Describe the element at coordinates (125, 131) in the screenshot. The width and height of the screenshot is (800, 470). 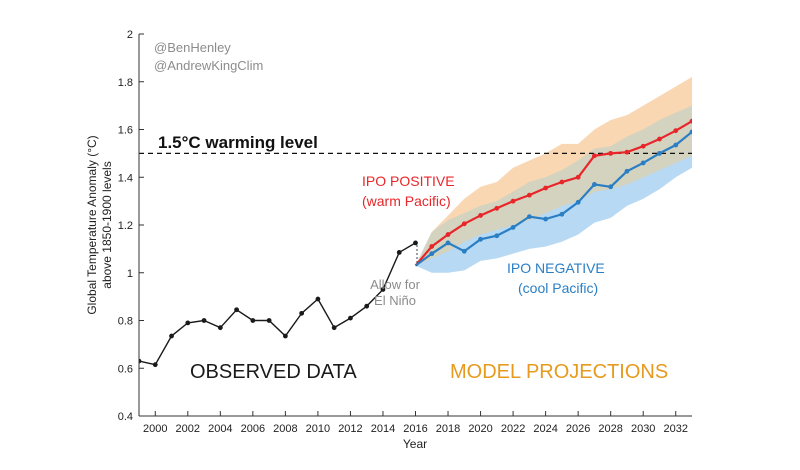
I see `y-tick-label: 1.6` at that location.